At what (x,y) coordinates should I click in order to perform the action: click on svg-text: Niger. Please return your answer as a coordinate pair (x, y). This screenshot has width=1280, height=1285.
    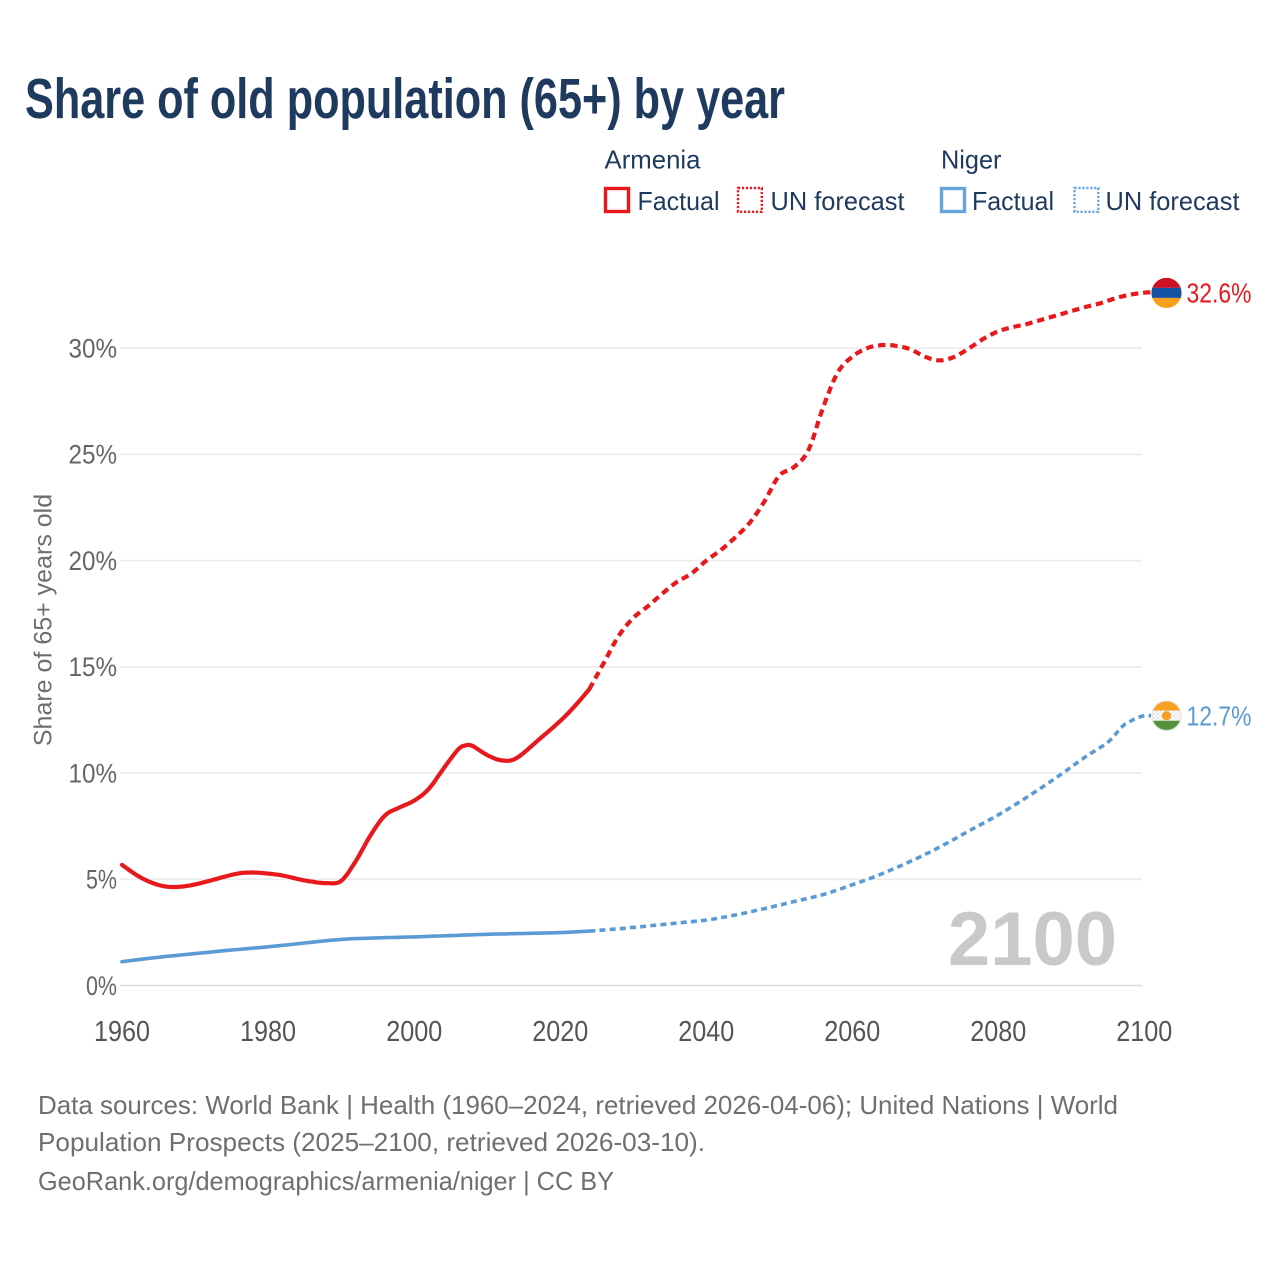
    Looking at the image, I should click on (971, 160).